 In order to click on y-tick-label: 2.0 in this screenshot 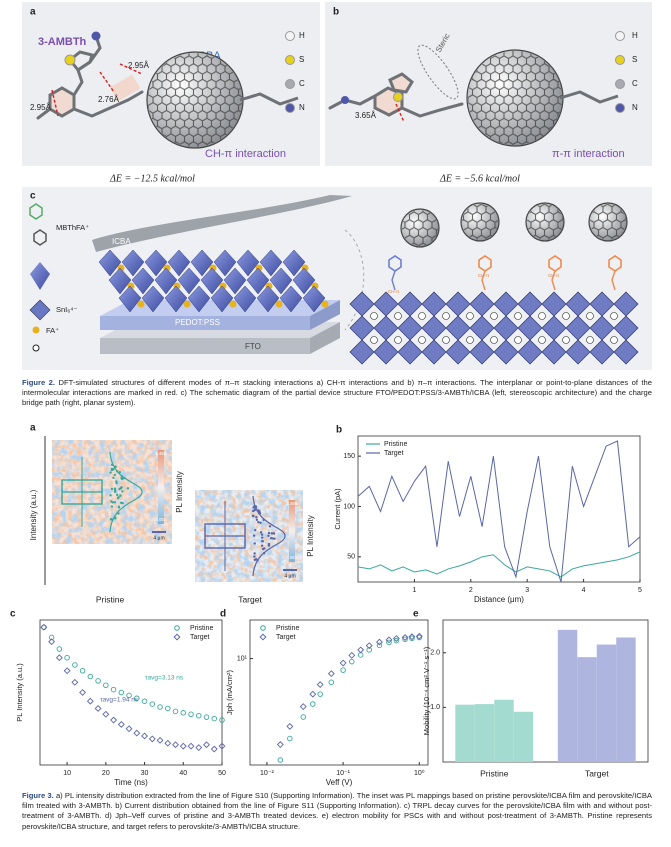, I will do `click(435, 653)`.